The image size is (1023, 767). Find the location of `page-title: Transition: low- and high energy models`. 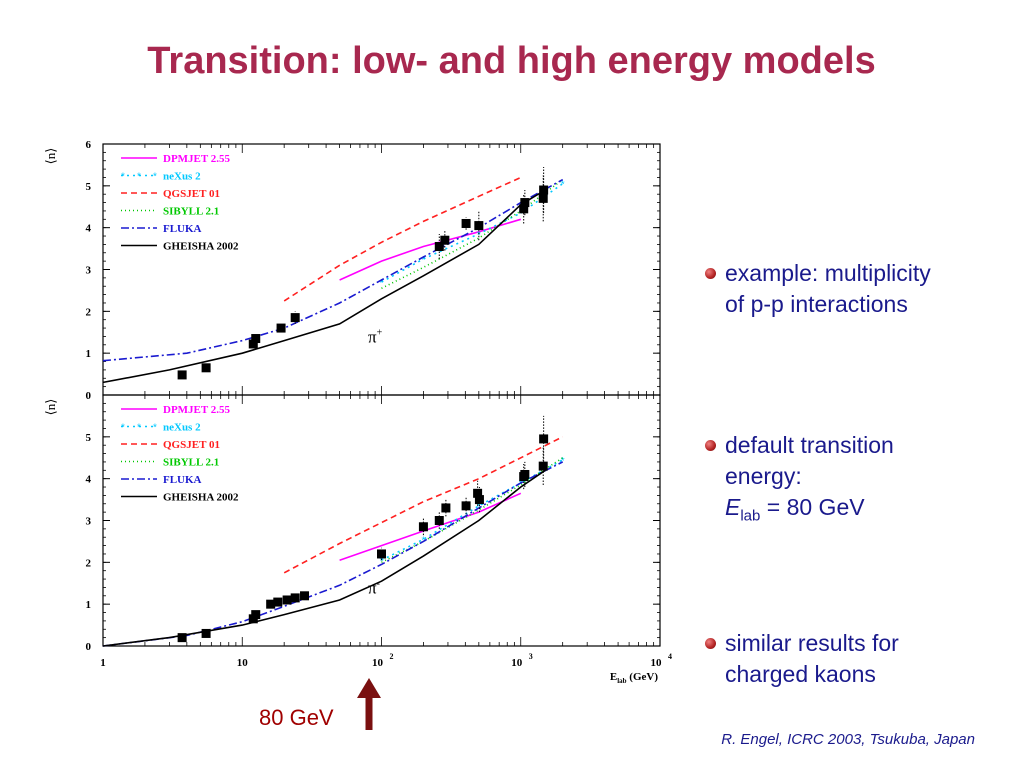

page-title: Transition: low- and high energy models is located at coordinates (511, 61).